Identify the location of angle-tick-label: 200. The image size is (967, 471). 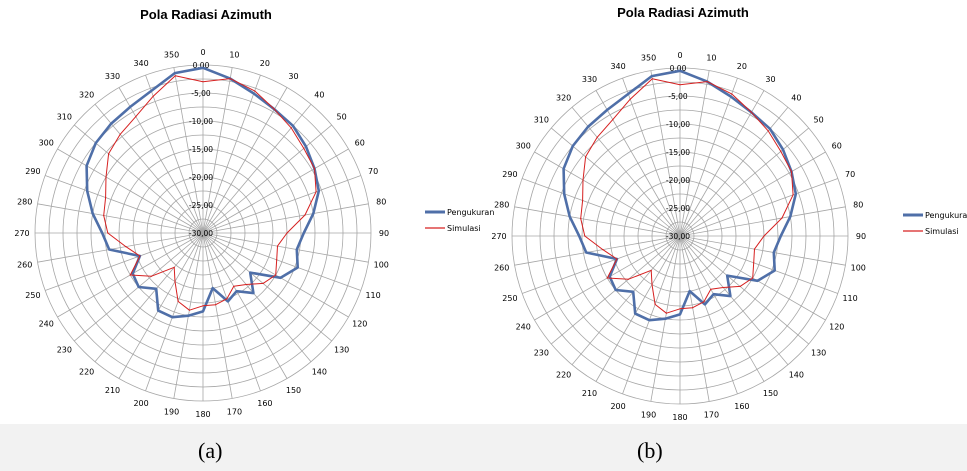
(617, 406).